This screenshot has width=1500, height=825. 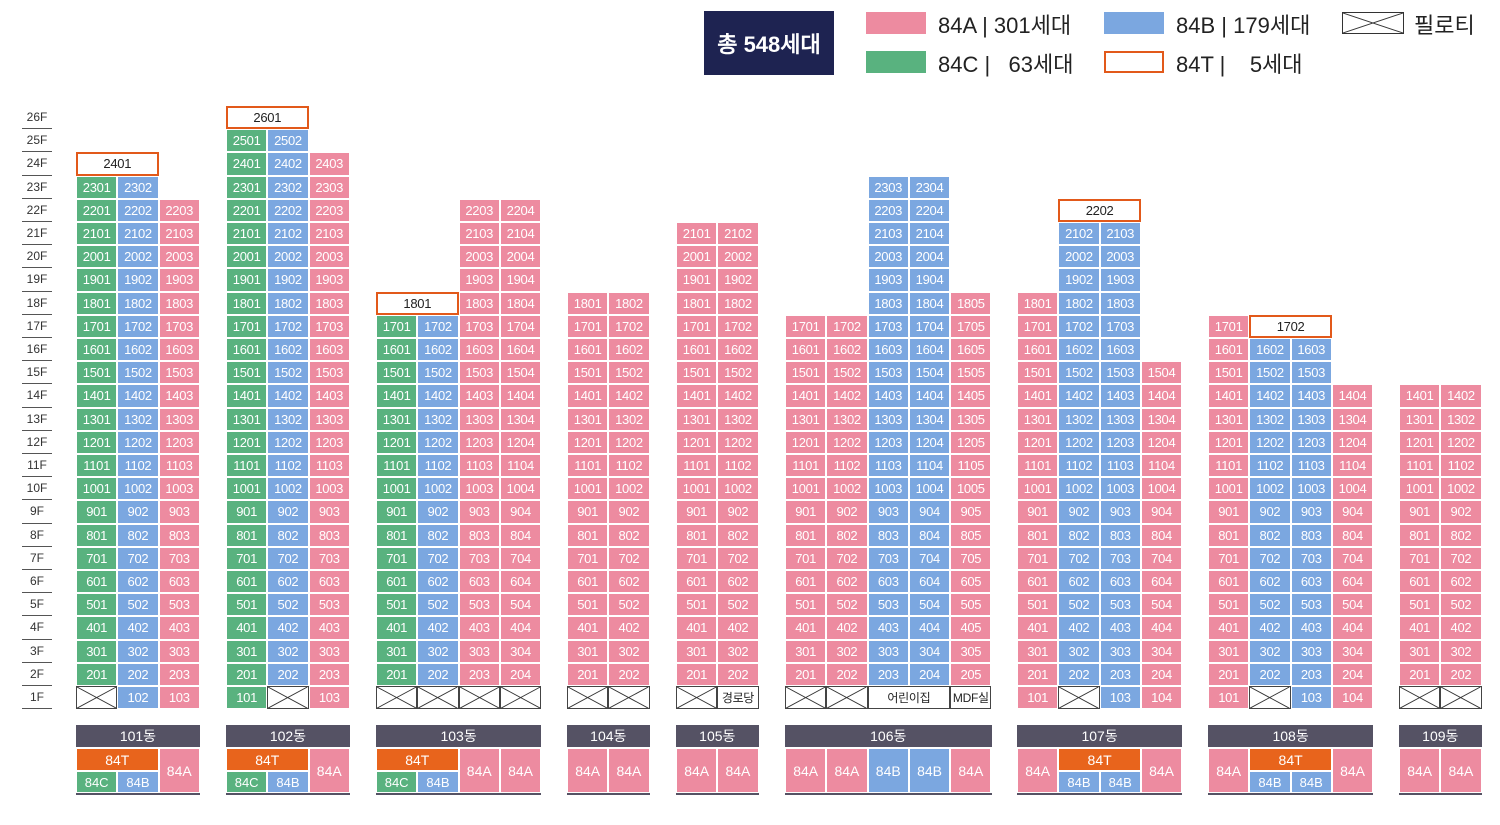 What do you see at coordinates (888, 396) in the screenshot?
I see `unit-cell: 1403` at bounding box center [888, 396].